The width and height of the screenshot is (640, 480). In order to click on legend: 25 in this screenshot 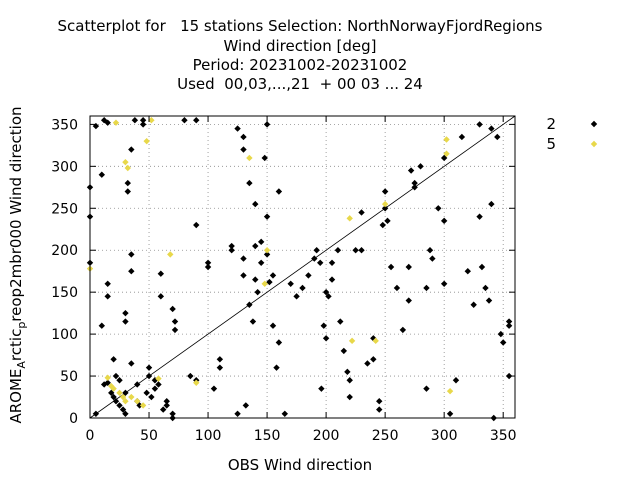, I will do `click(572, 134)`.